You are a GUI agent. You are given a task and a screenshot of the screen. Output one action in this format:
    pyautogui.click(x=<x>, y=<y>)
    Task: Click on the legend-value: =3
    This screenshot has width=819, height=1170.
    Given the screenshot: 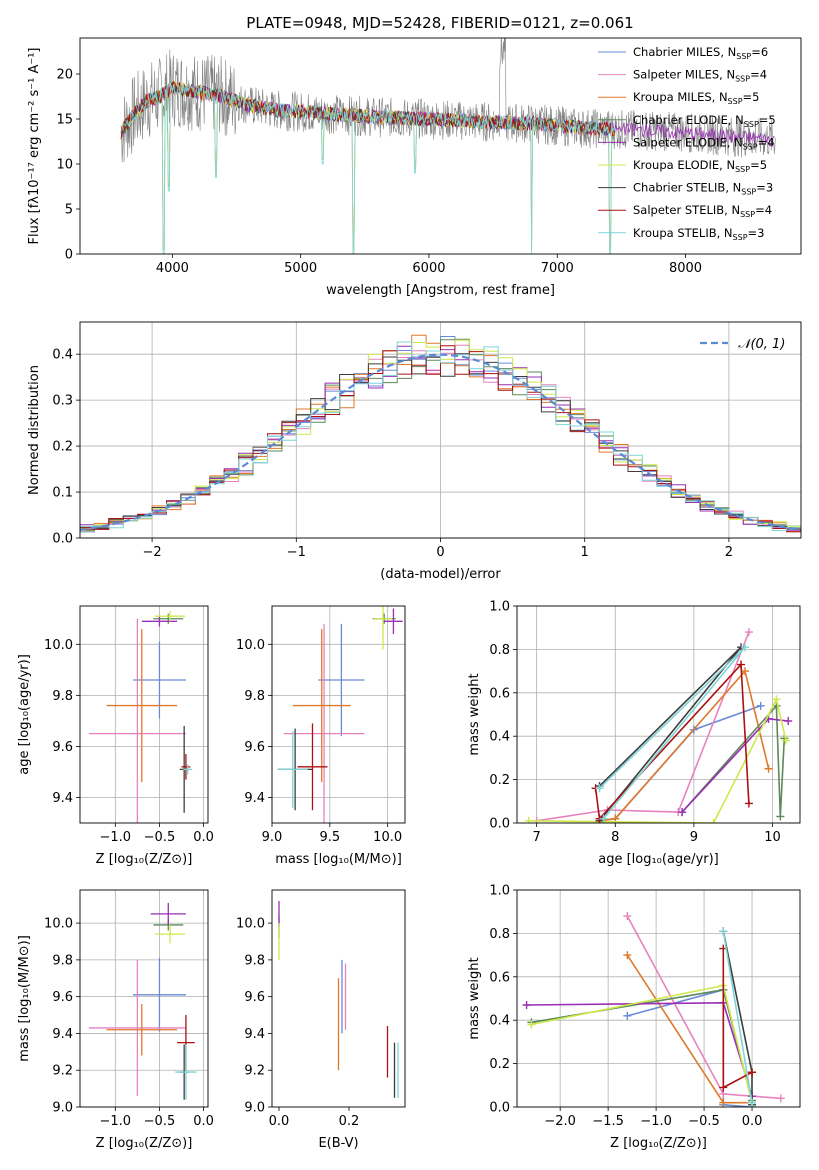 What is the action you would take?
    pyautogui.click(x=764, y=188)
    